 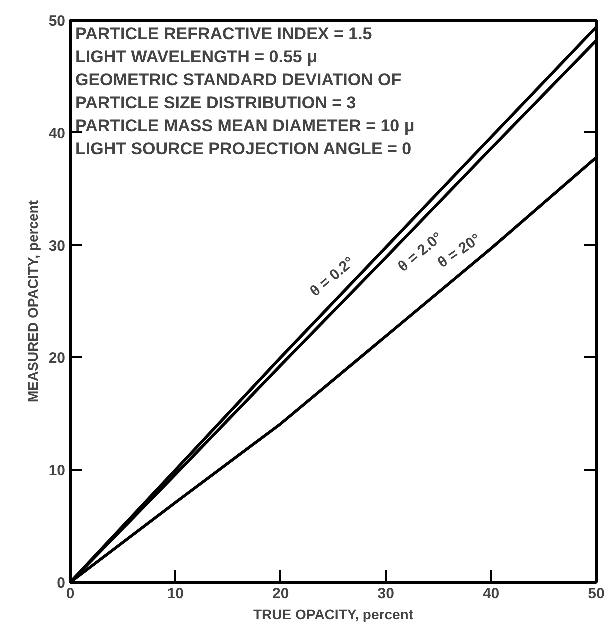 I want to click on annotation: GEOMETRIC STANDARD DEVIATION OF, so click(x=239, y=80).